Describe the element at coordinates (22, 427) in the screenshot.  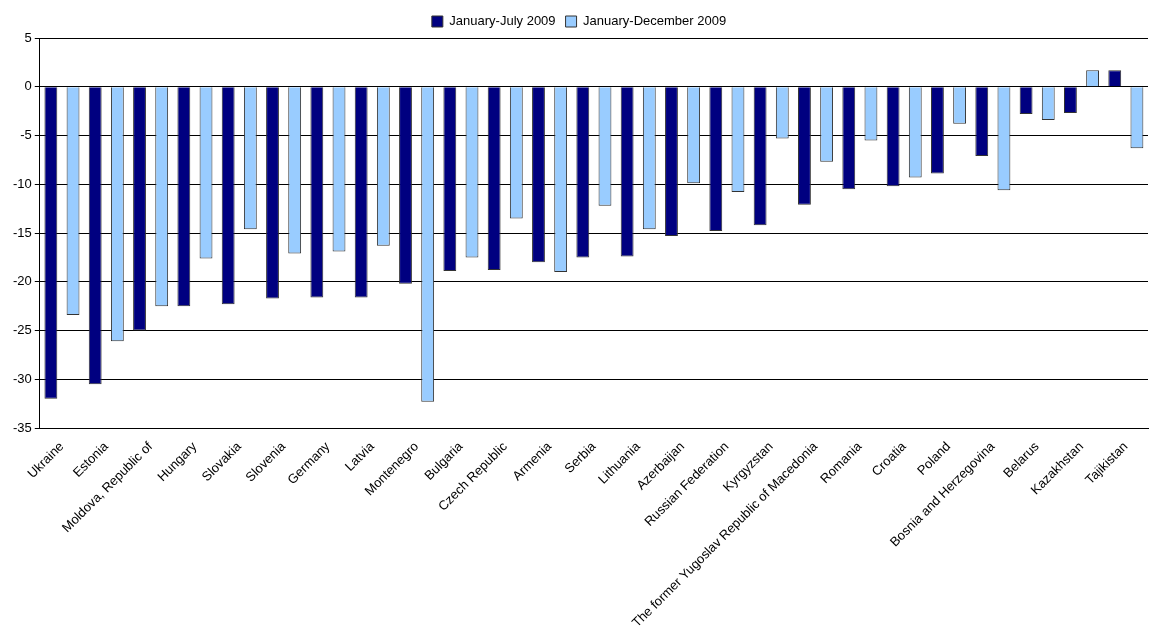
I see `y-tick-label: -35` at that location.